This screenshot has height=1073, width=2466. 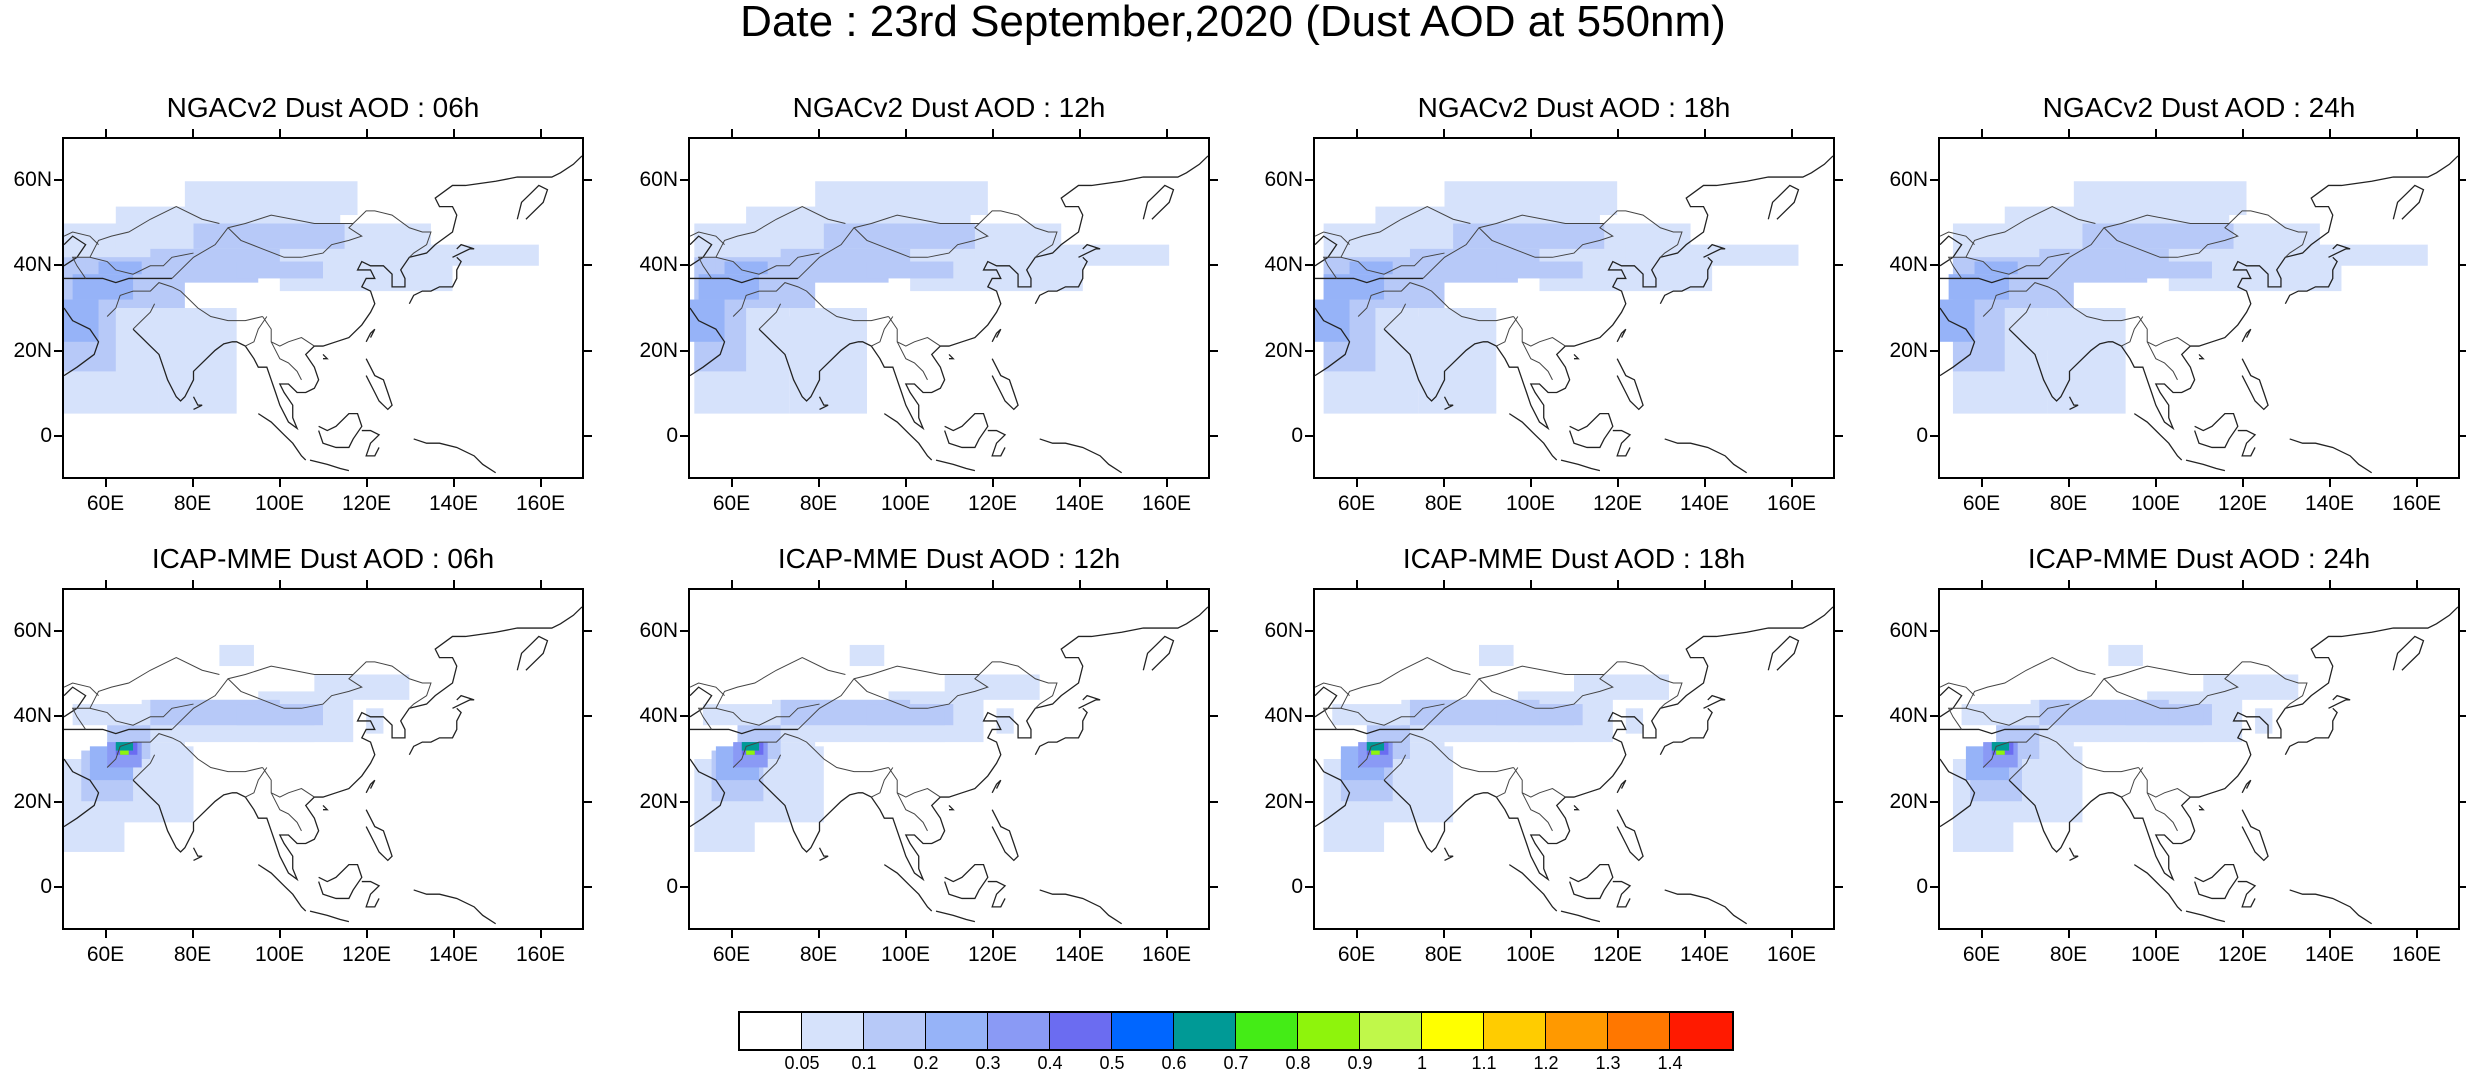 I want to click on panel-title: ICAP-MME Dust AOD : 24h, so click(x=2199, y=558).